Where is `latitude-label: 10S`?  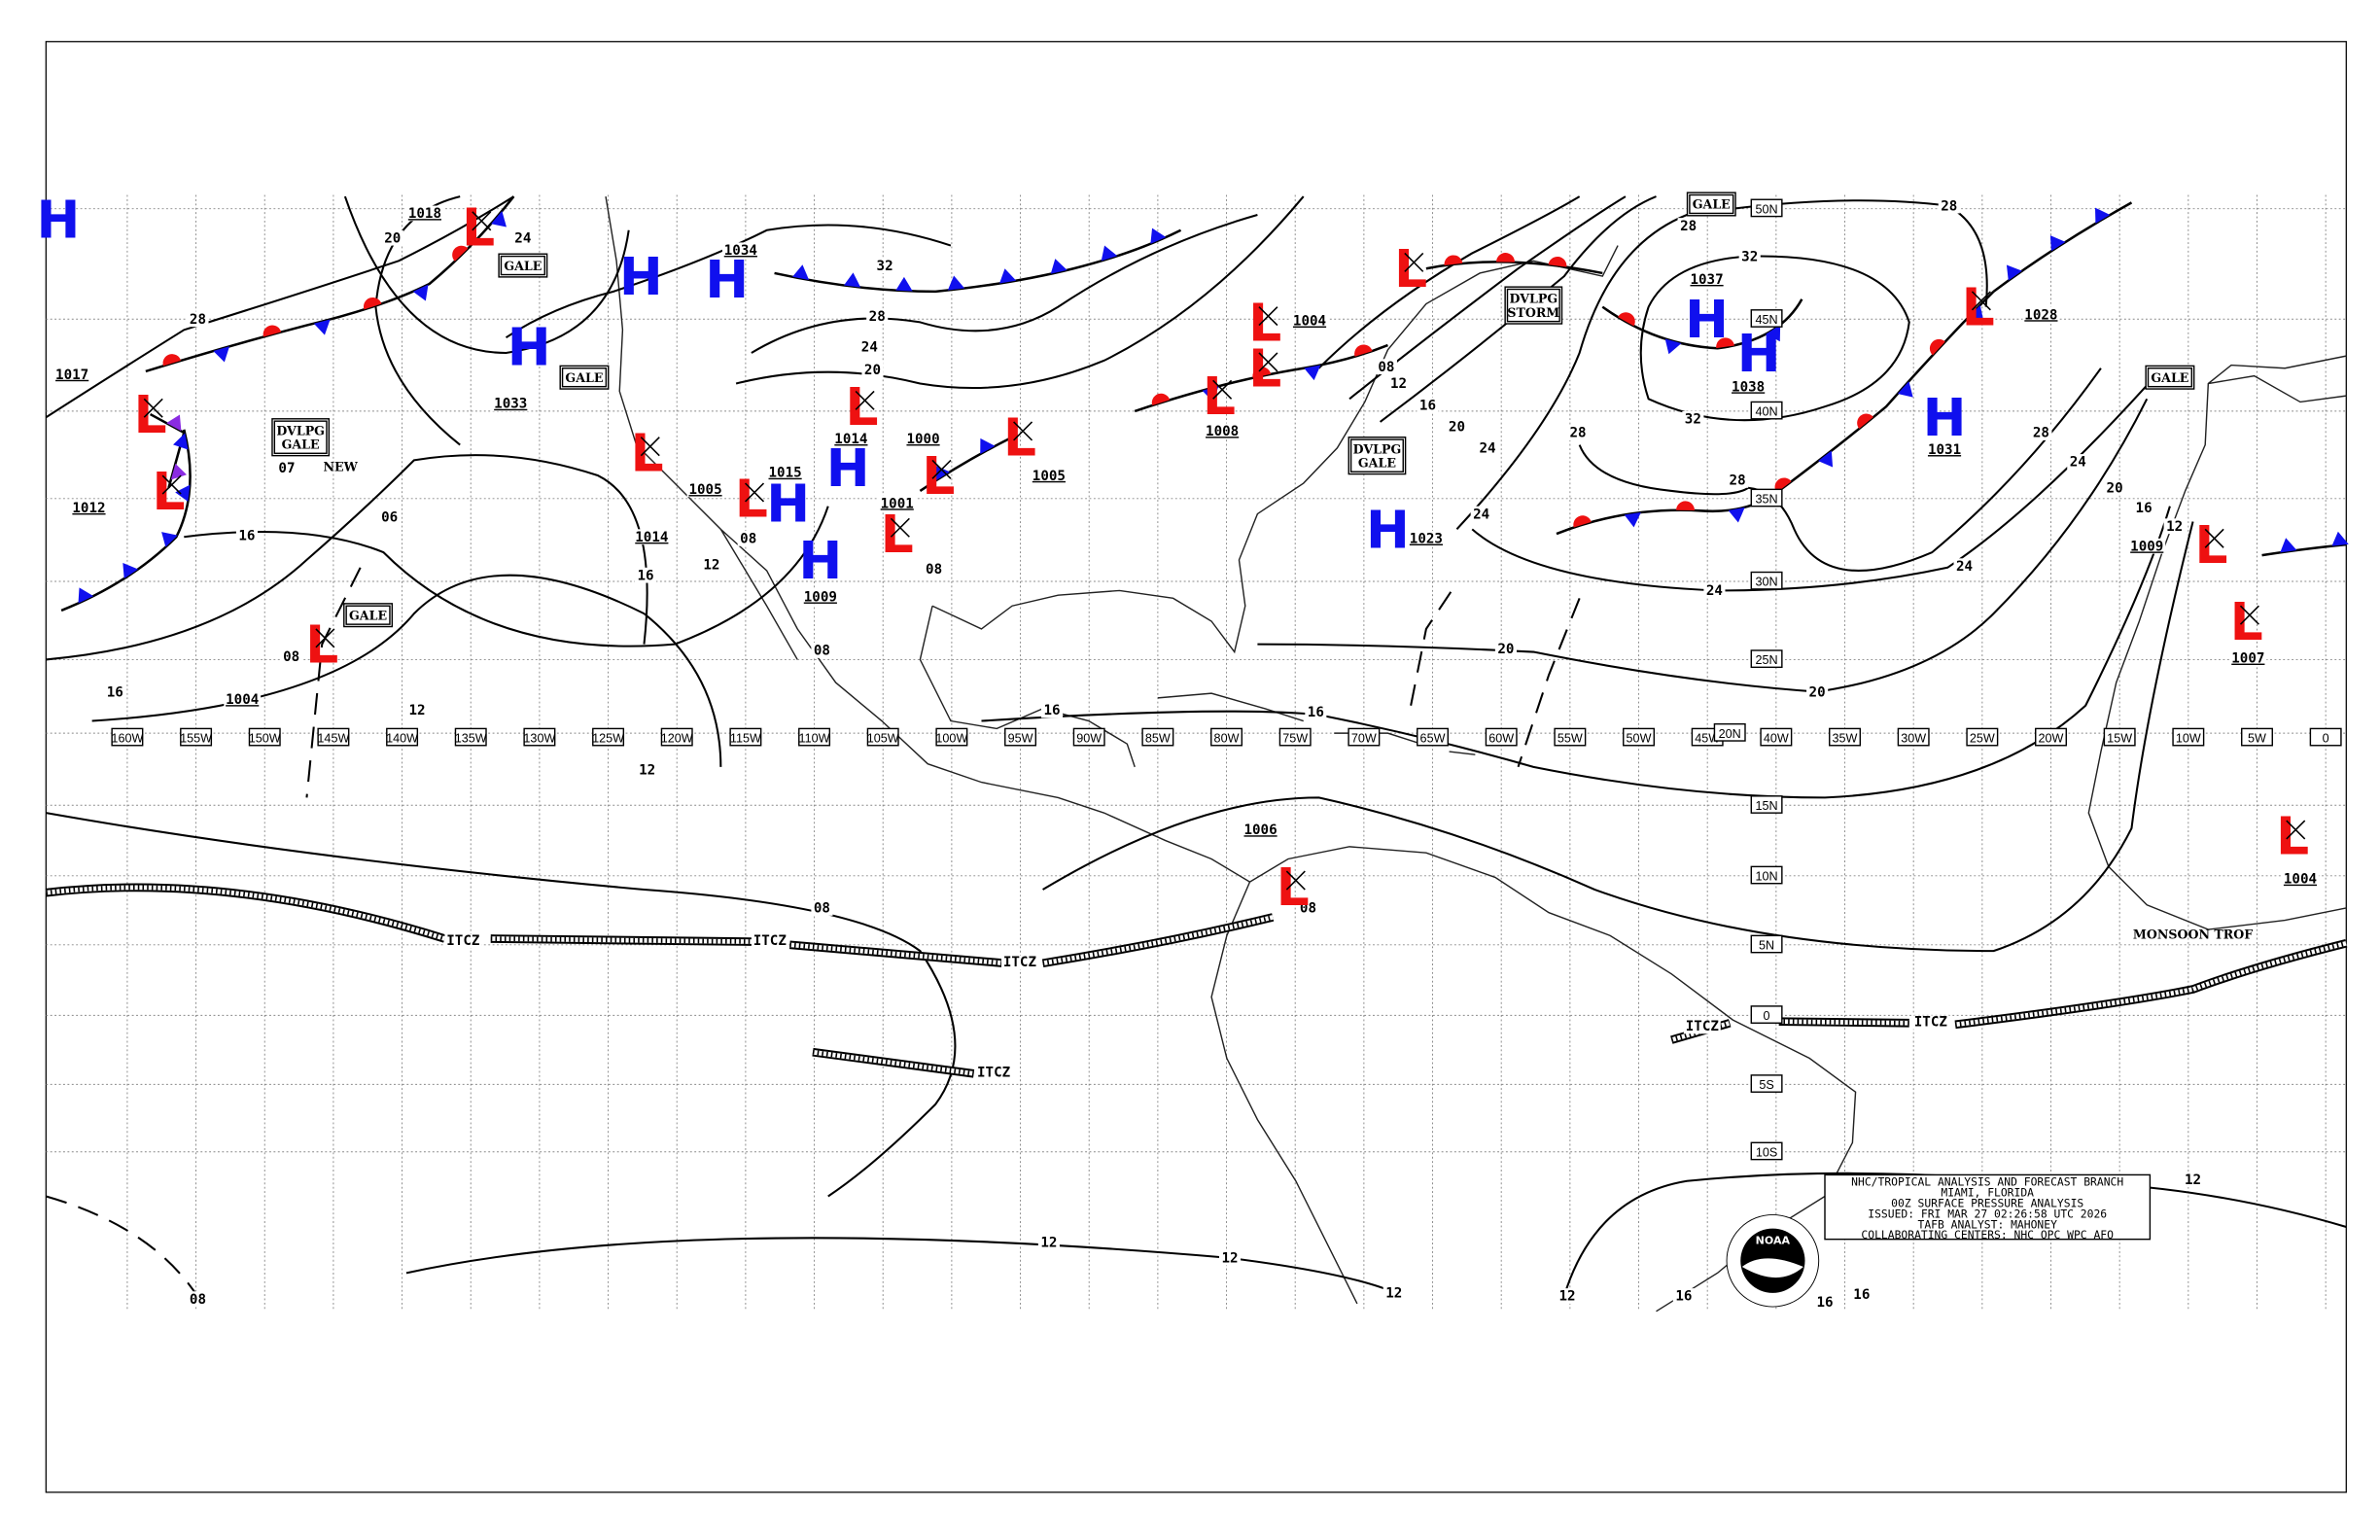
latitude-label: 10S is located at coordinates (1766, 1152).